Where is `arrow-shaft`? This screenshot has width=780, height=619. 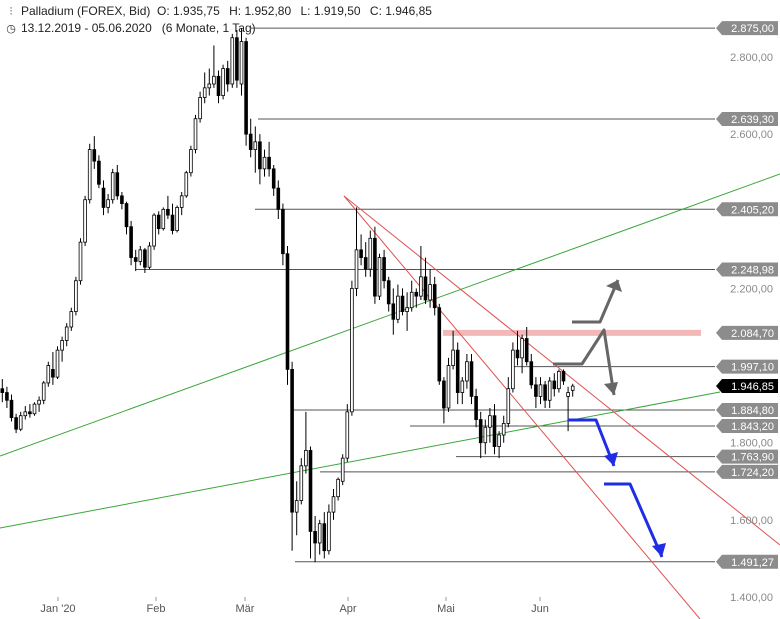
arrow-shaft is located at coordinates (634, 520).